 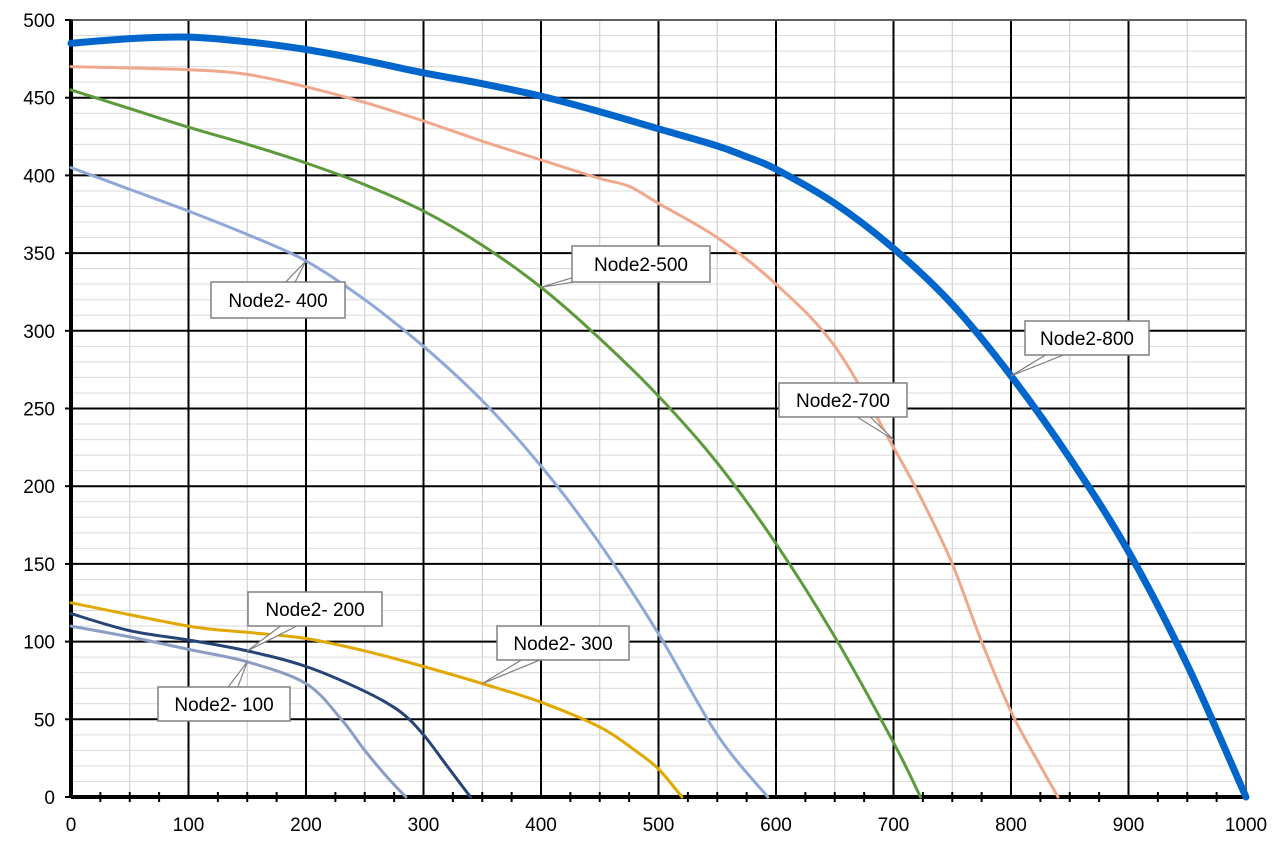 What do you see at coordinates (39, 21) in the screenshot?
I see `y-tick-label: 500` at bounding box center [39, 21].